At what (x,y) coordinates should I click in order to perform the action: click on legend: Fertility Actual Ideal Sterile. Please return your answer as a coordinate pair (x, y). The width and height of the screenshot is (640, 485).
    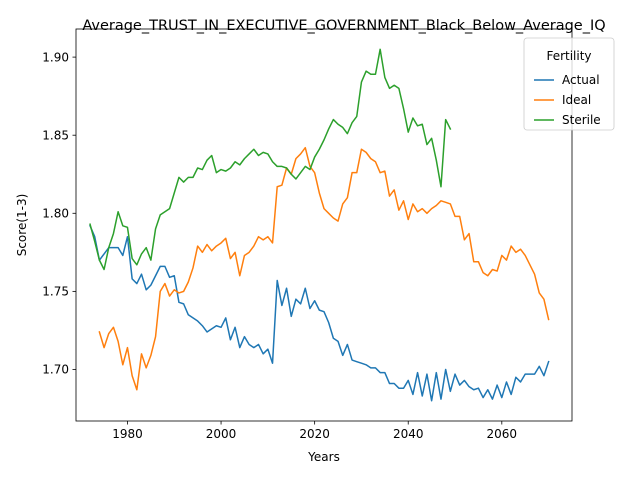
    Looking at the image, I should click on (569, 84).